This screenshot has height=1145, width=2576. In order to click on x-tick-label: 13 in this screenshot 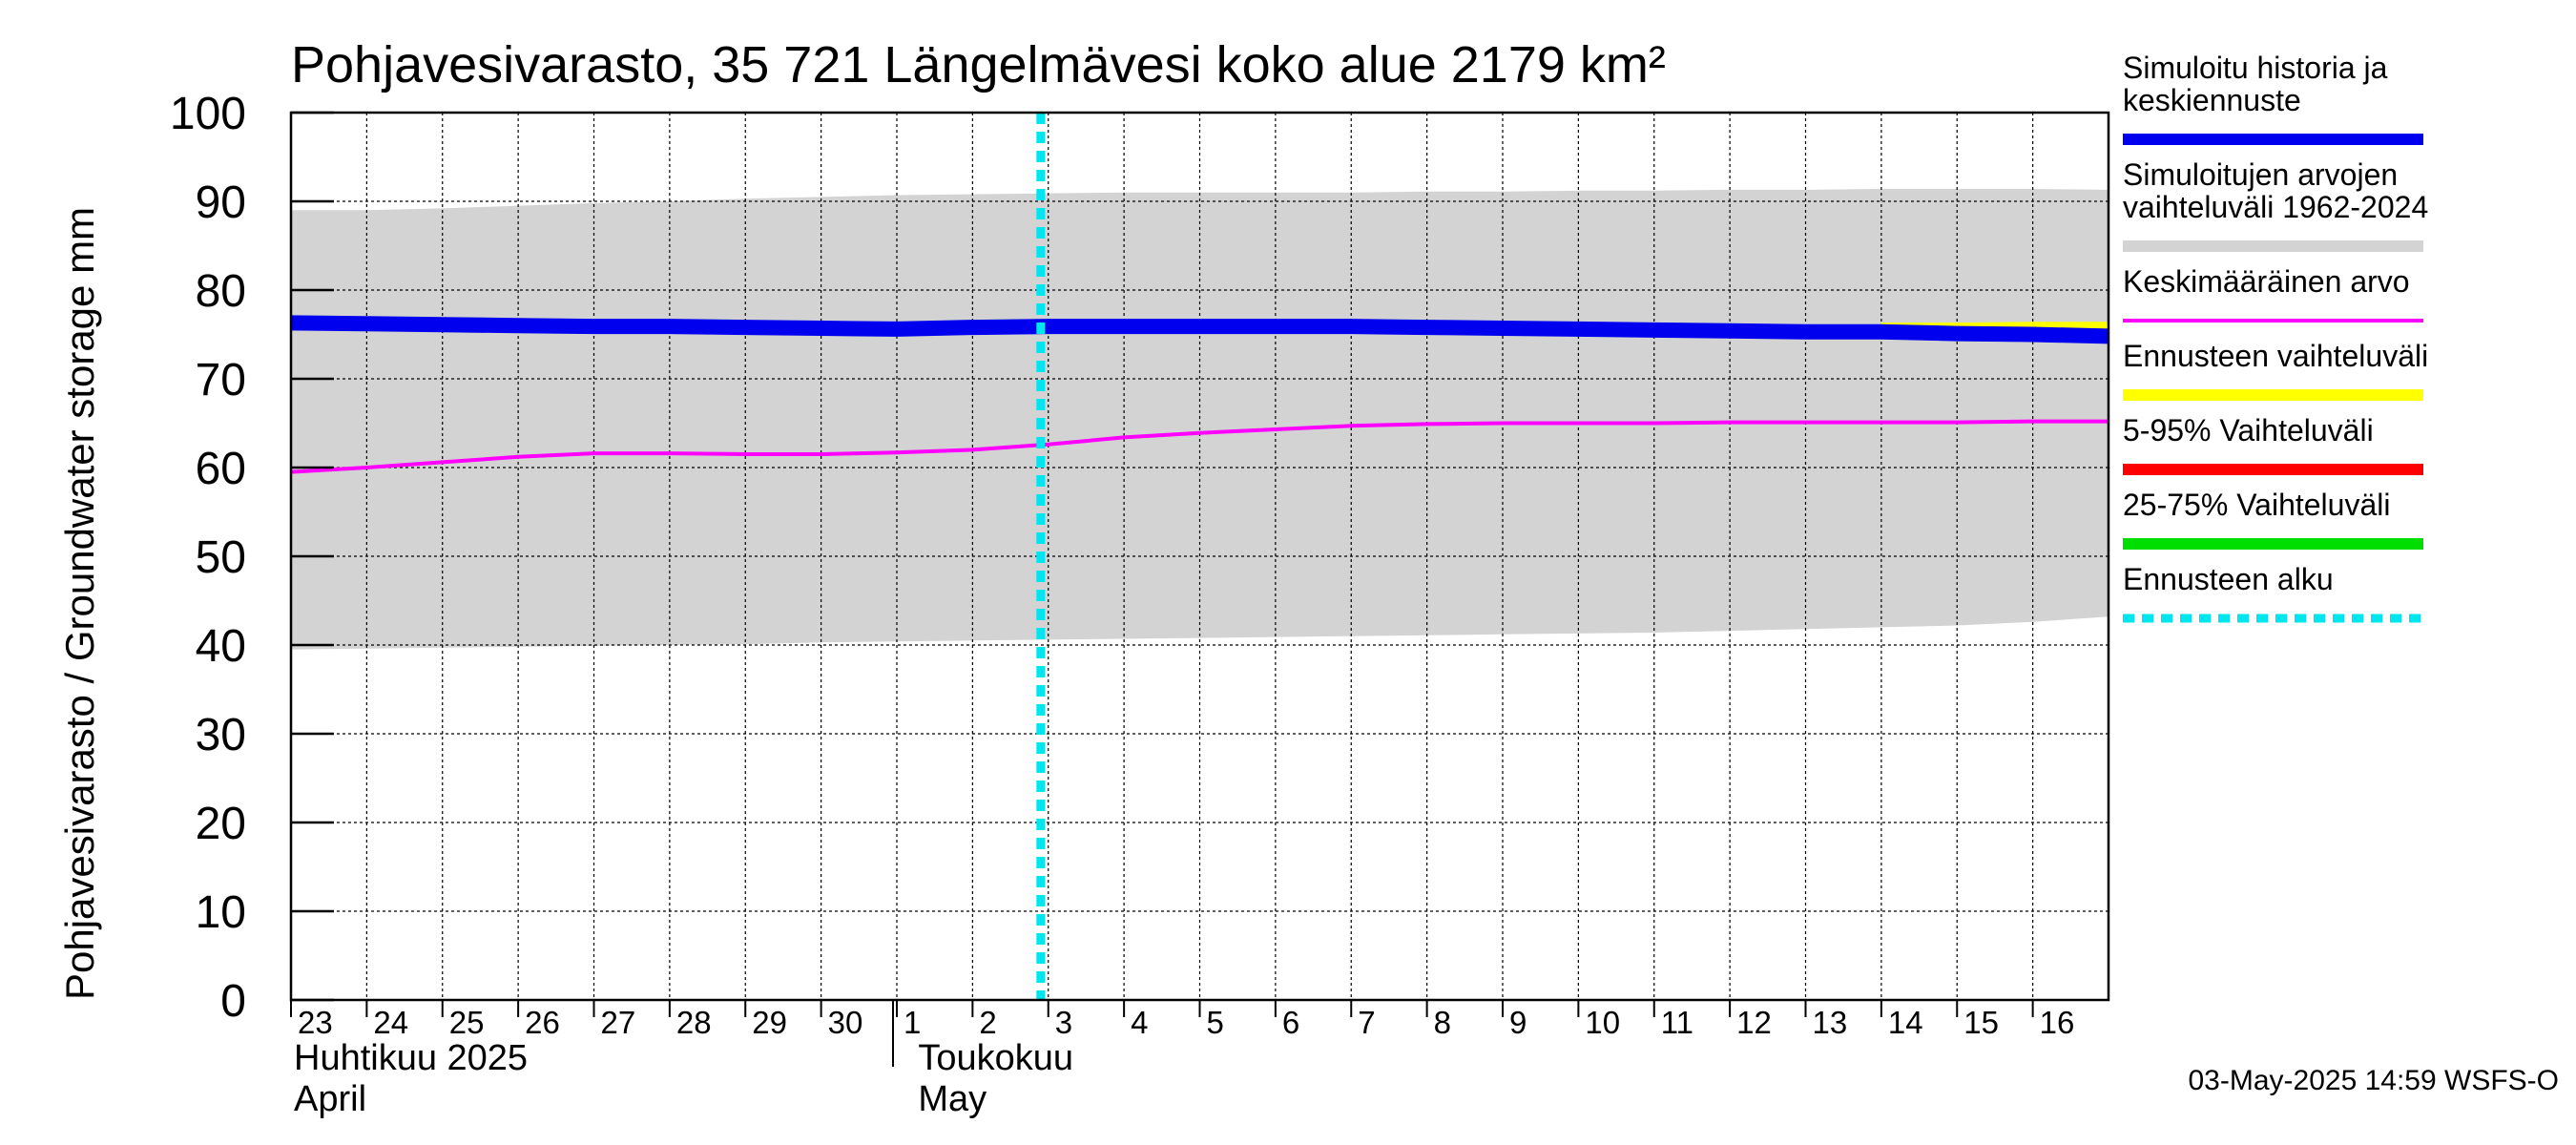, I will do `click(1830, 1022)`.